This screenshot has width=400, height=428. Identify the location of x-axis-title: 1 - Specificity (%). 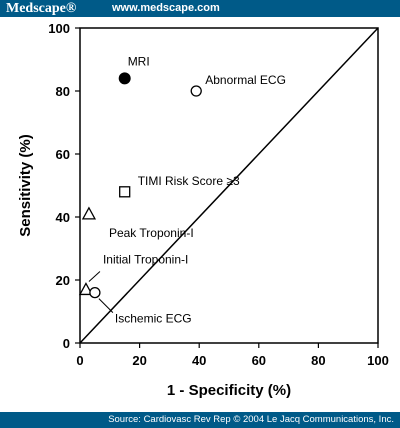
(229, 390).